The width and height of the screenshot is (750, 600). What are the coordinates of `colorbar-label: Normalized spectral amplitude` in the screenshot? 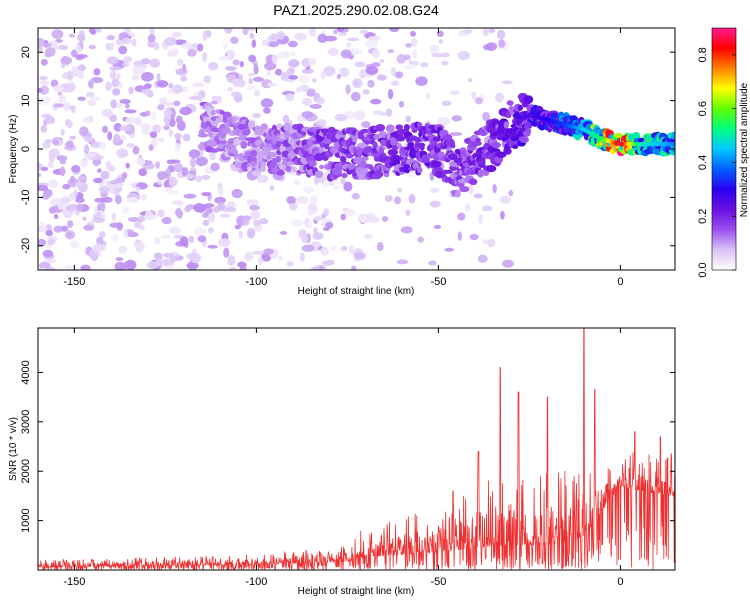 It's located at (744, 149).